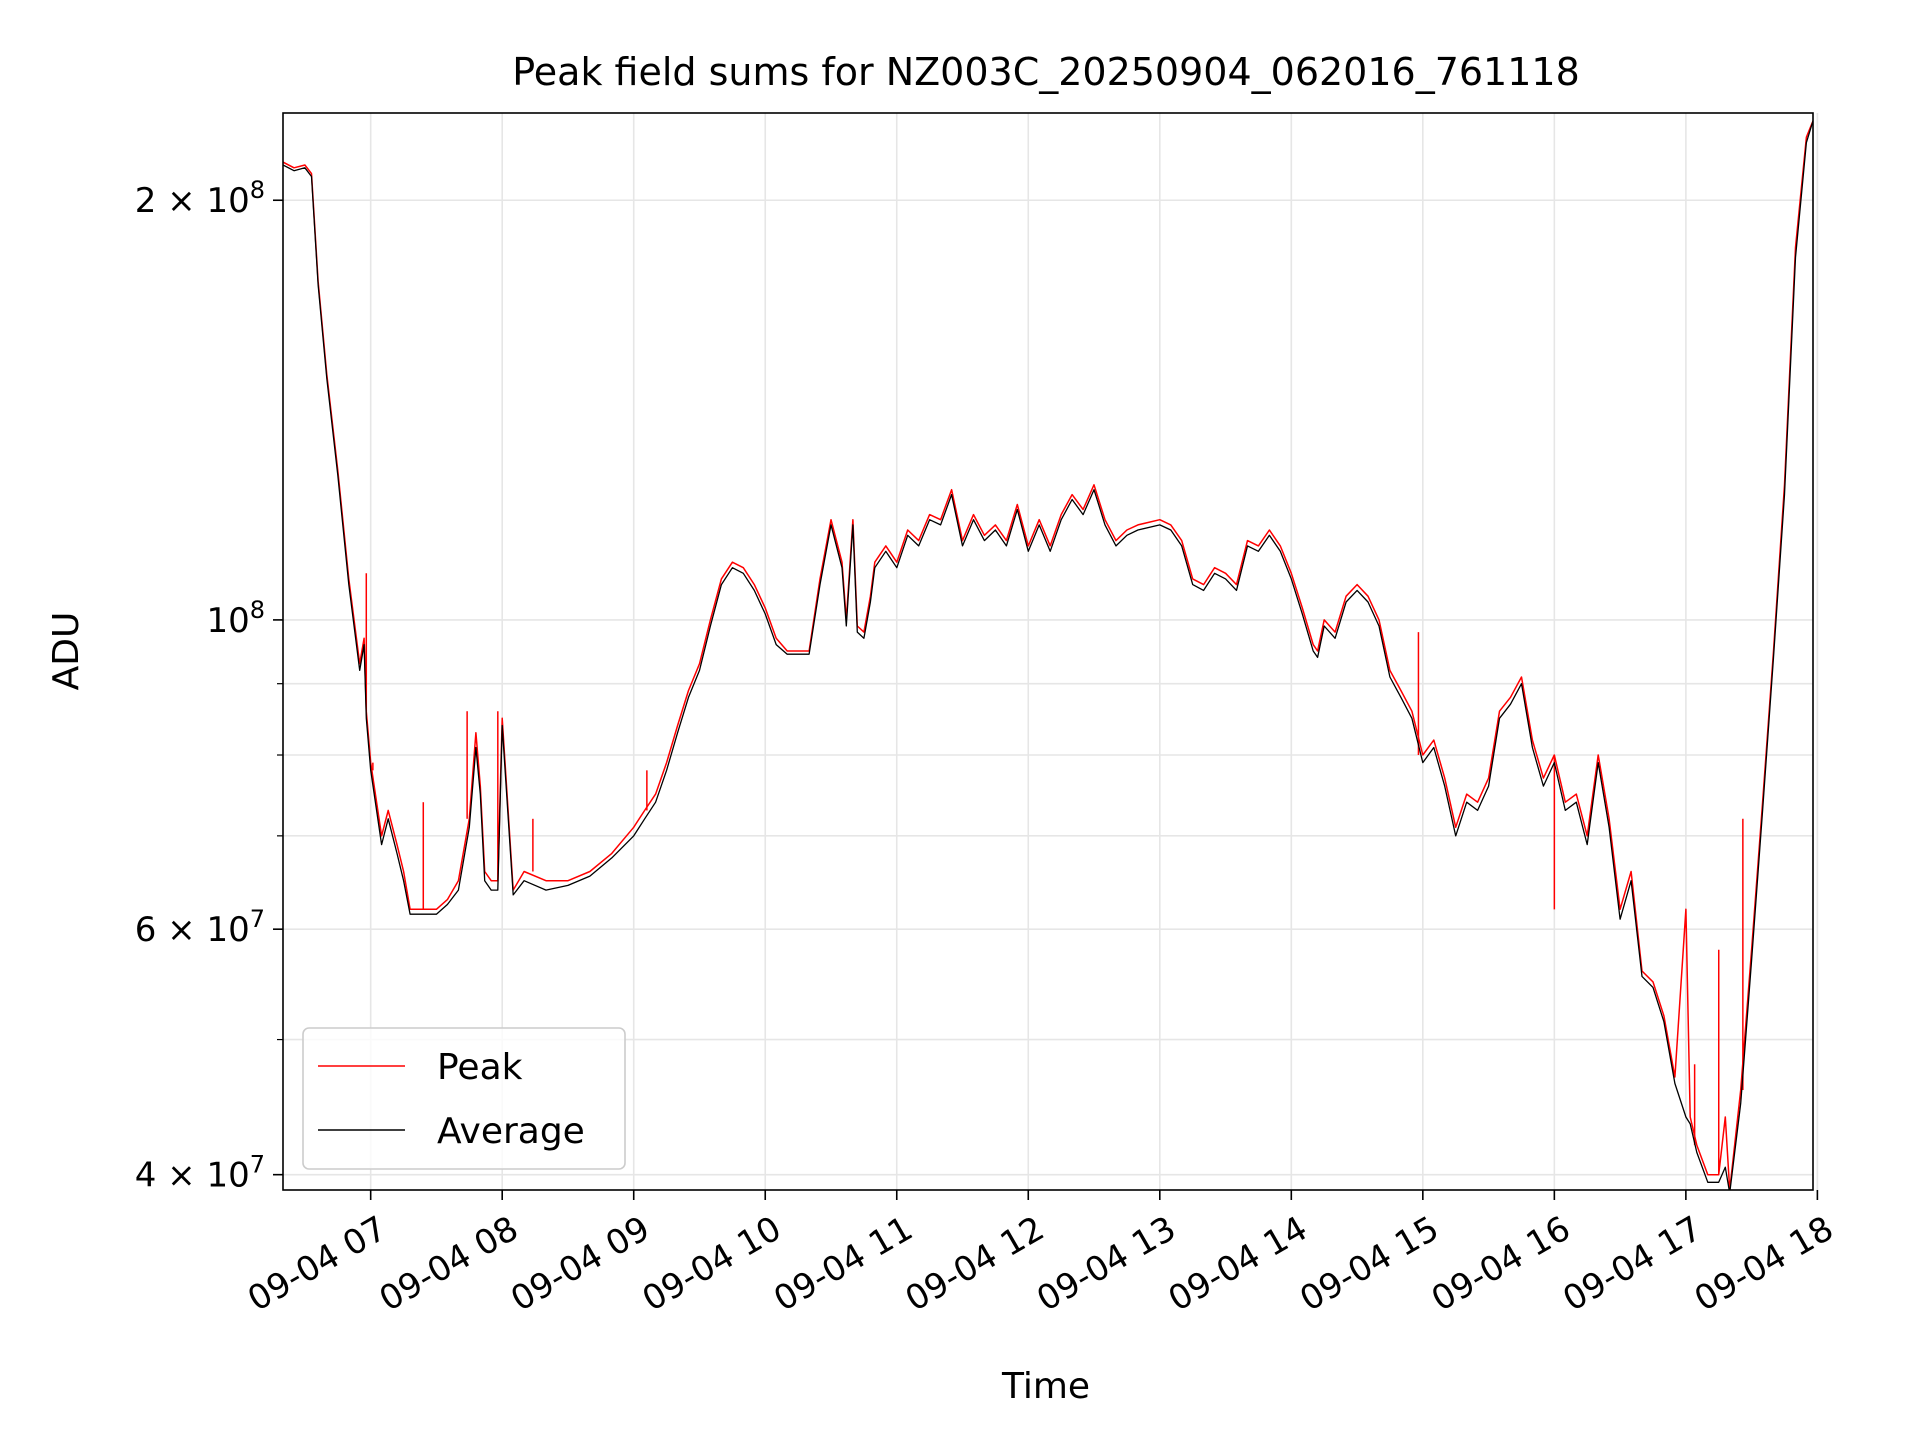 The width and height of the screenshot is (1920, 1444). Describe the element at coordinates (66, 651) in the screenshot. I see `y-axis-label: ADU` at that location.